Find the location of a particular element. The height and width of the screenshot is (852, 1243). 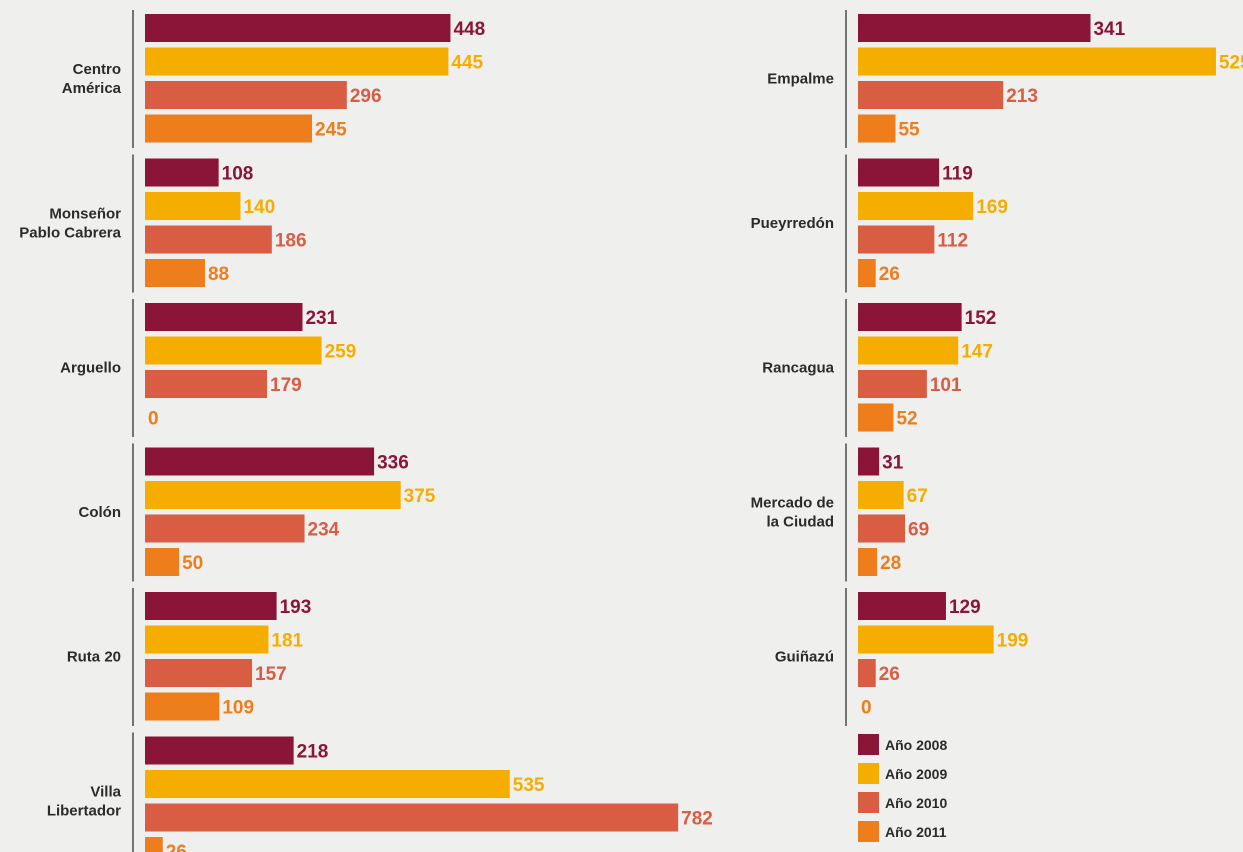

value-label: 341 is located at coordinates (1109, 29).